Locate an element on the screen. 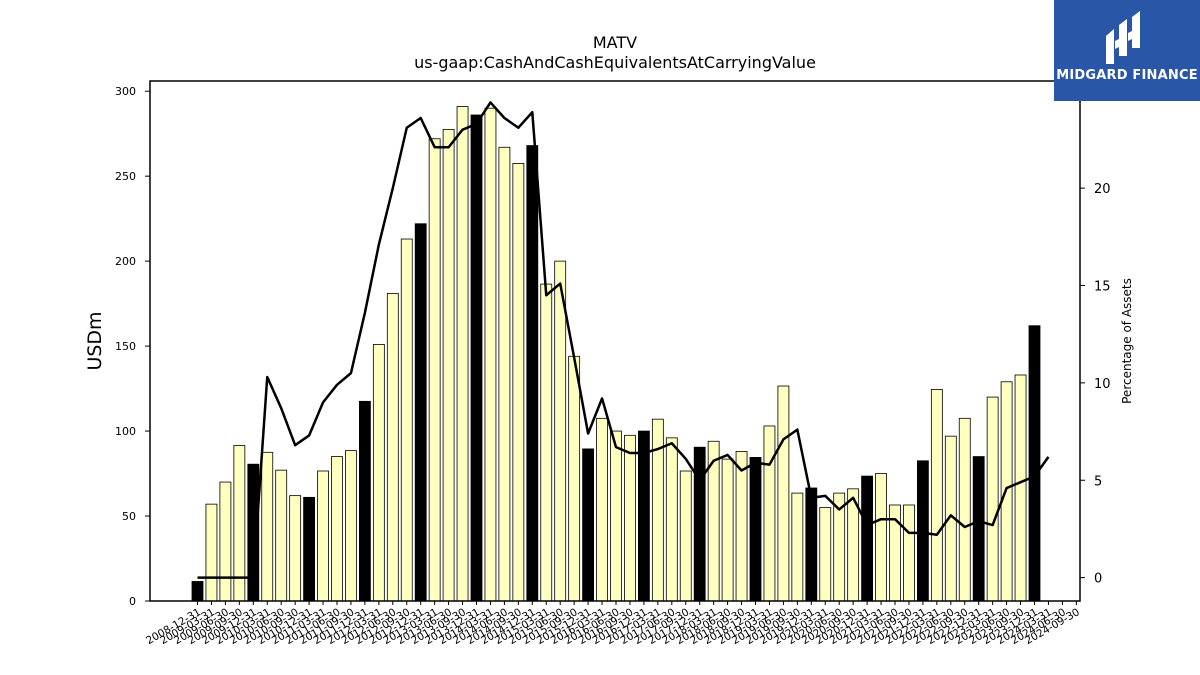 Image resolution: width=1200 pixels, height=675 pixels. y2-tick-label: 10 is located at coordinates (1102, 384).